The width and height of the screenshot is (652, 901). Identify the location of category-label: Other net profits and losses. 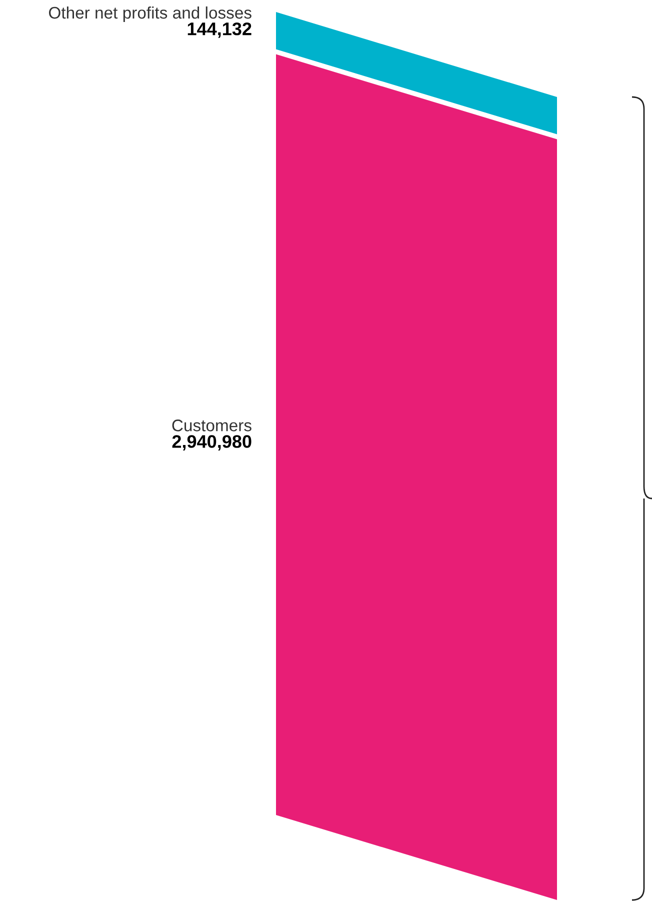
(150, 14).